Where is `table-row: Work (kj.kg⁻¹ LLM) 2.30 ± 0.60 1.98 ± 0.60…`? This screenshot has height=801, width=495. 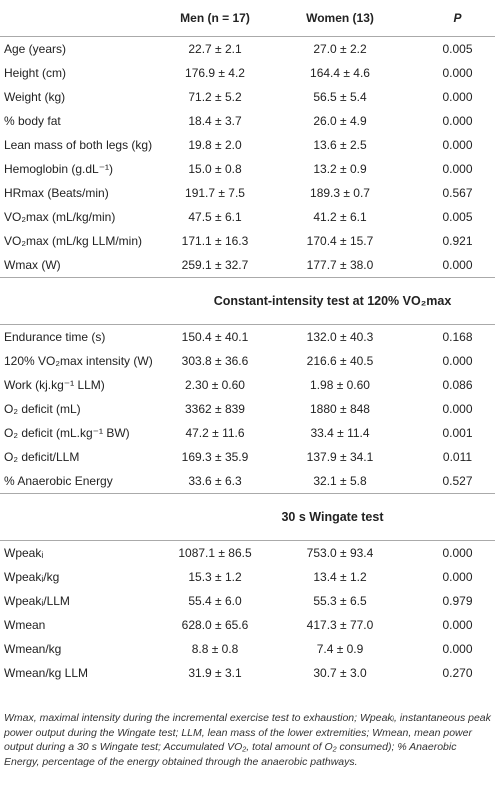
table-row: Work (kj.kg⁻¹ LLM) 2.30 ± 0.60 1.98 ± 0.60… is located at coordinates (247, 385).